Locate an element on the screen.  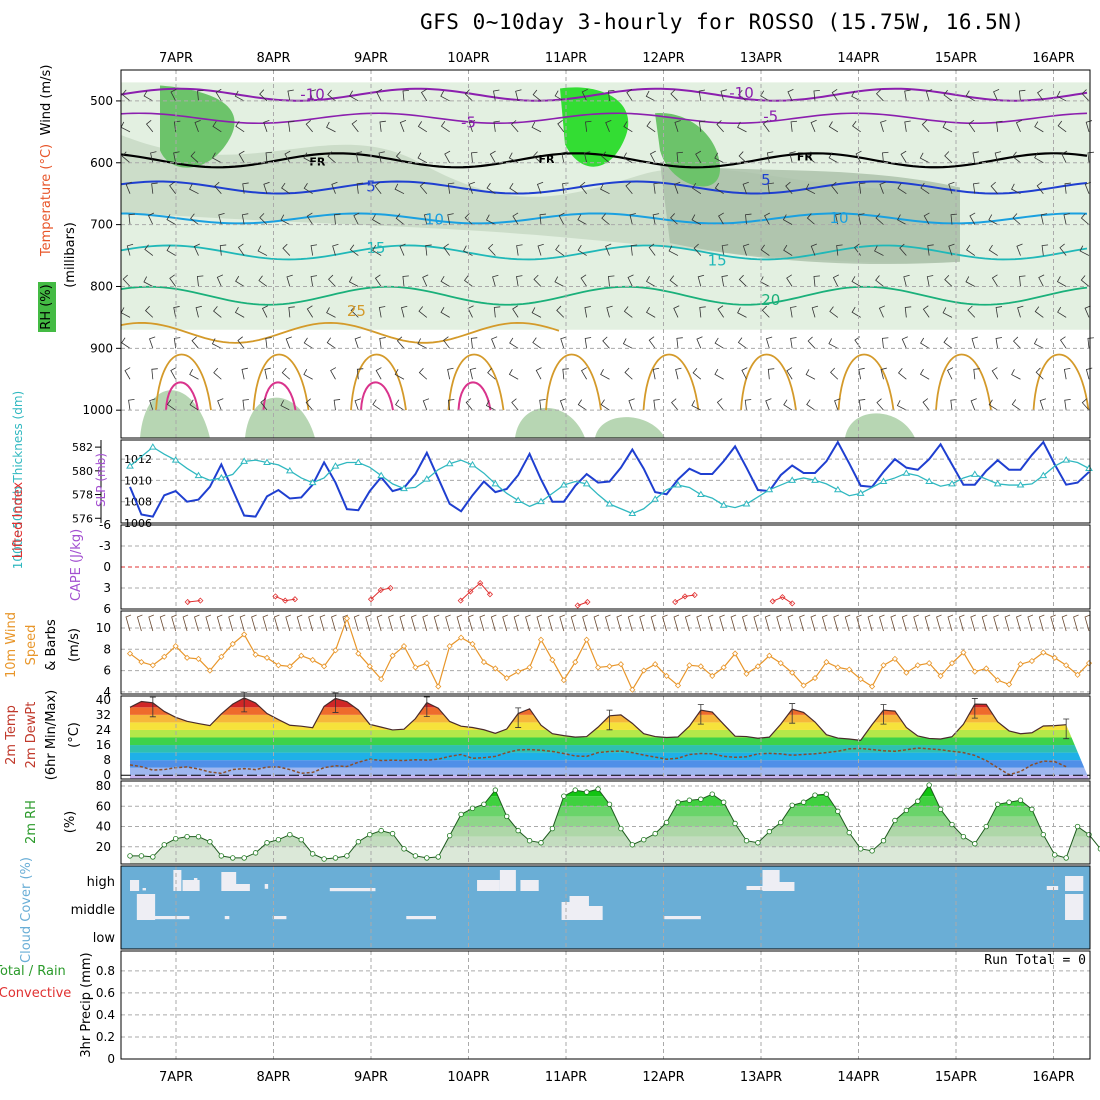
date-label-bottom: 10APR is located at coordinates (468, 1077).